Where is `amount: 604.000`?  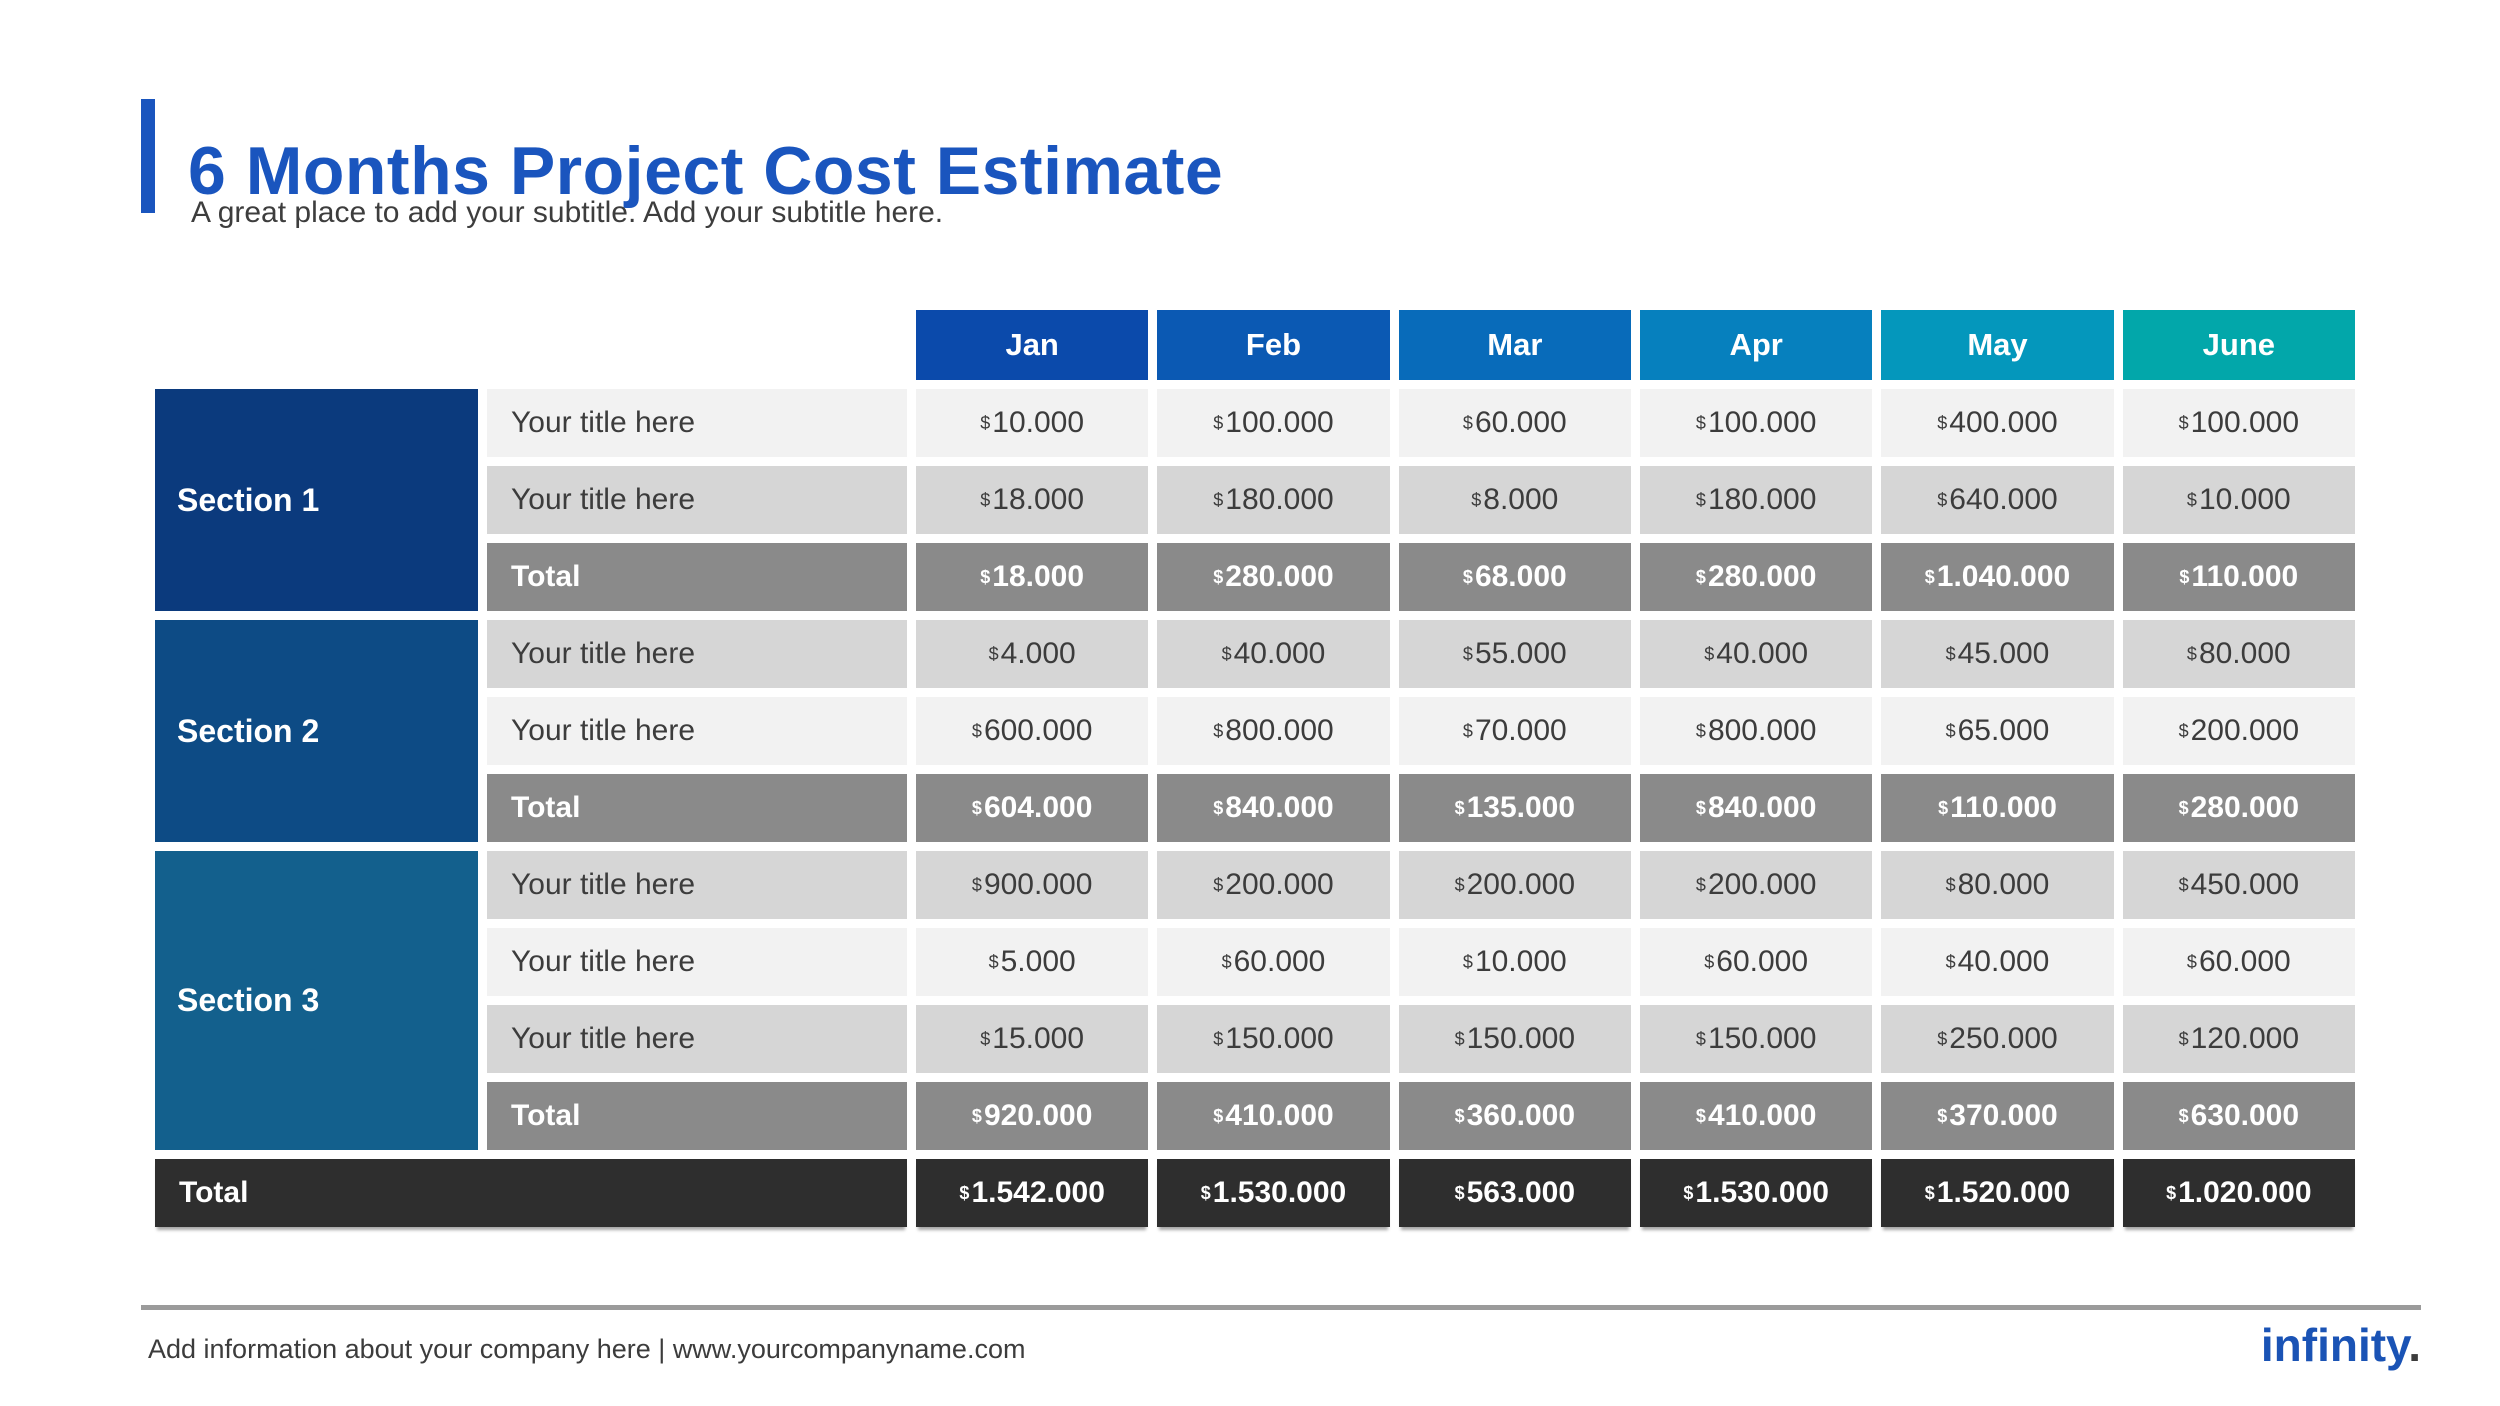 amount: 604.000 is located at coordinates (1038, 807).